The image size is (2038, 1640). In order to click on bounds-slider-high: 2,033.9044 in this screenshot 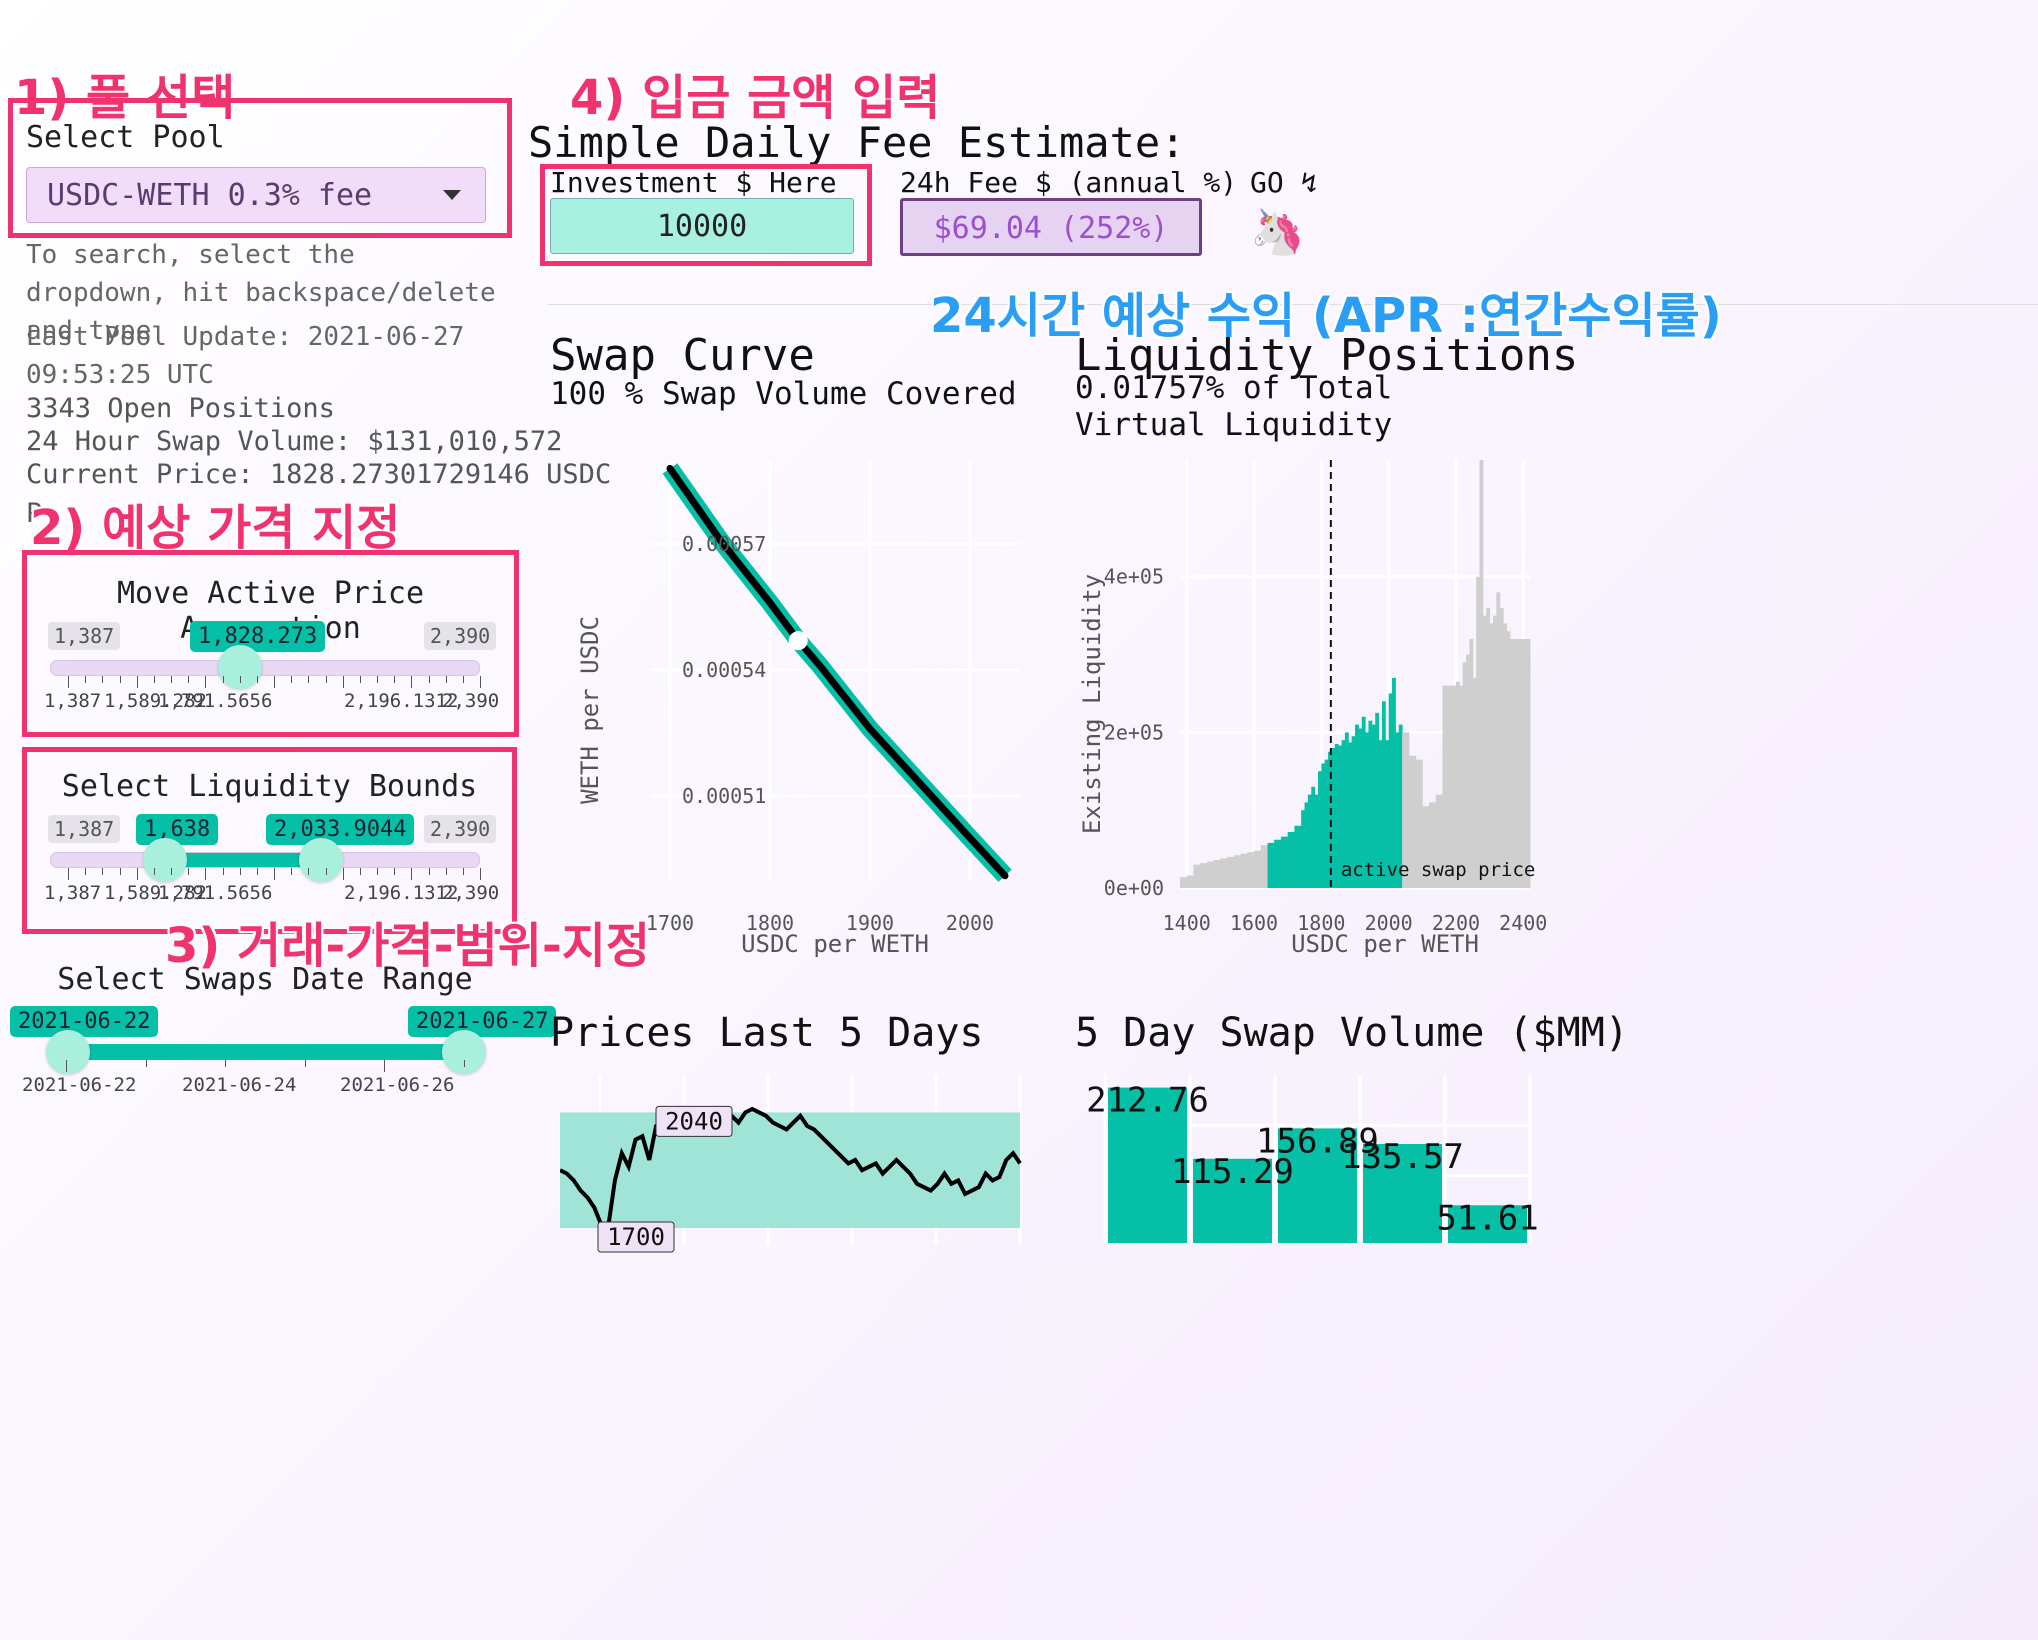, I will do `click(340, 829)`.